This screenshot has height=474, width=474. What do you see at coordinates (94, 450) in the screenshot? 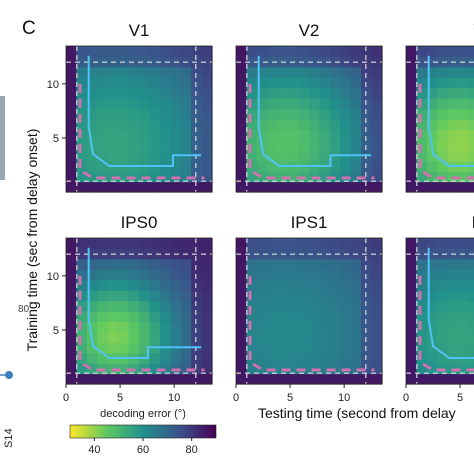
I see `colorbar-tick-label: 40` at bounding box center [94, 450].